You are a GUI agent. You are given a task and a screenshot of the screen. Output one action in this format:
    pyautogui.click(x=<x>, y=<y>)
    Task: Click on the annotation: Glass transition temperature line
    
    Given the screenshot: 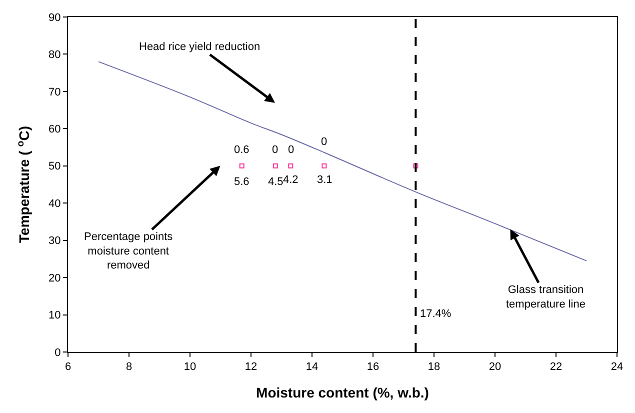 What is the action you would take?
    pyautogui.click(x=546, y=297)
    